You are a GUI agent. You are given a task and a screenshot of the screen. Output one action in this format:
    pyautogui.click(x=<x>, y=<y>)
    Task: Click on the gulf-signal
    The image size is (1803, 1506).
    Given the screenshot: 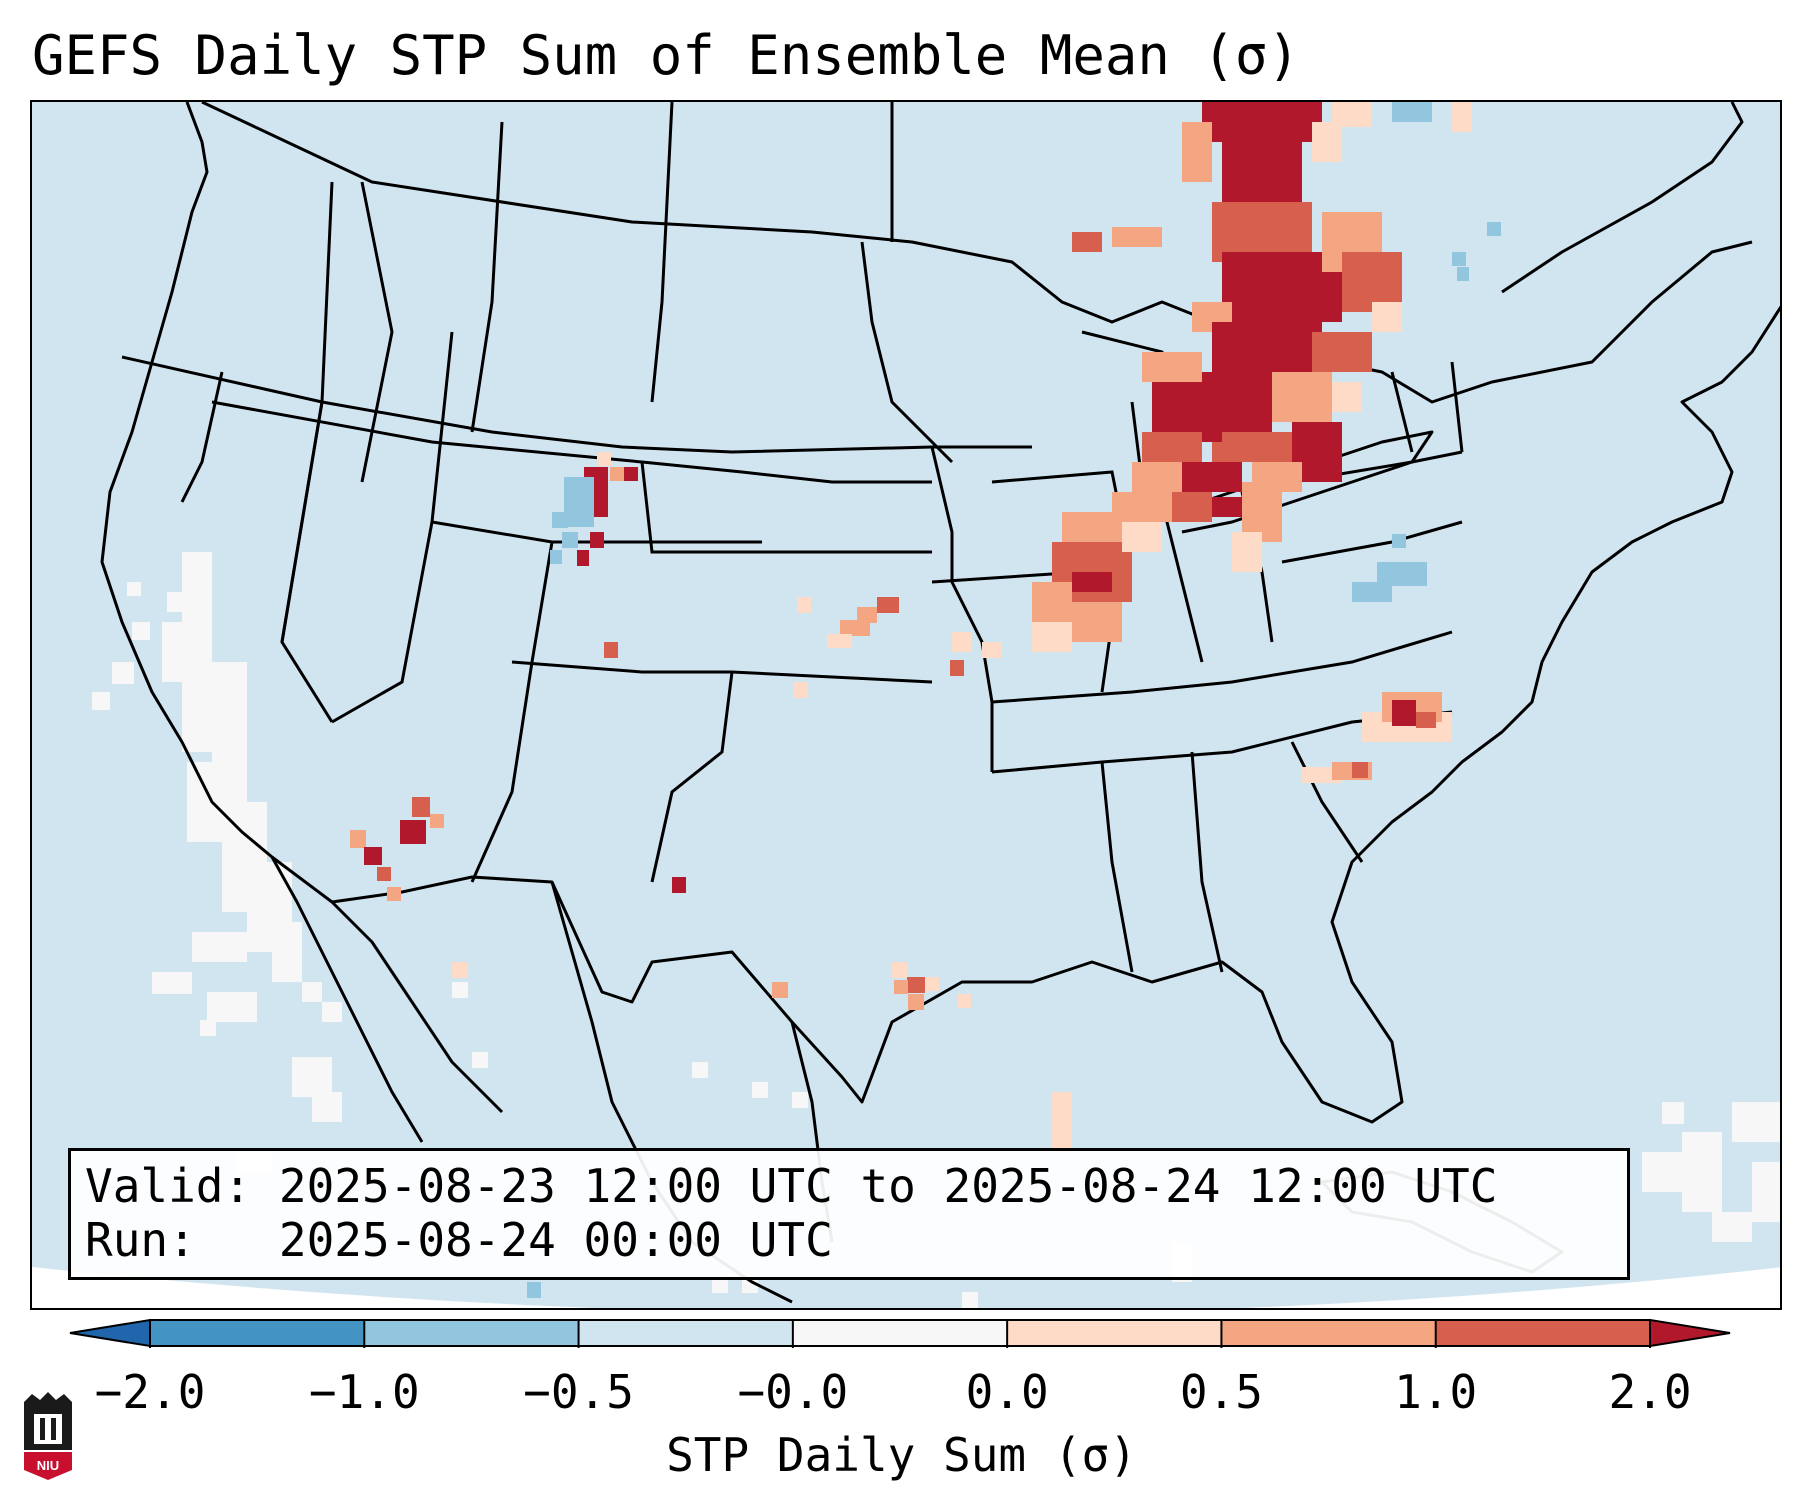 What is the action you would take?
    pyautogui.click(x=872, y=1014)
    